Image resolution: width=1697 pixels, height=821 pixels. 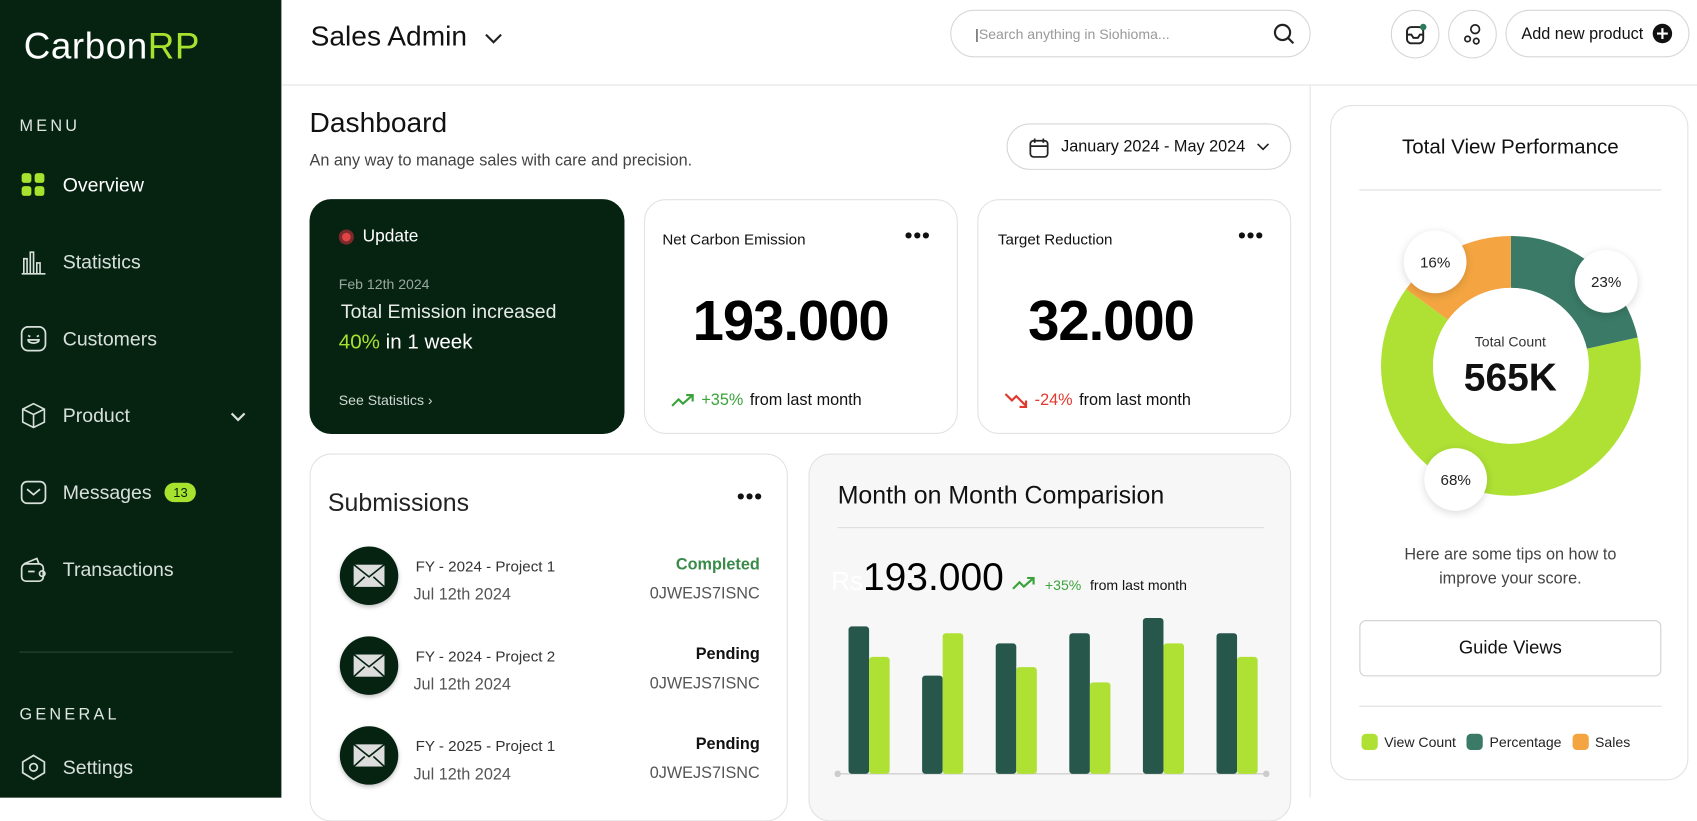 I want to click on submission-name: FY - 2024 - Project 2, so click(x=485, y=656).